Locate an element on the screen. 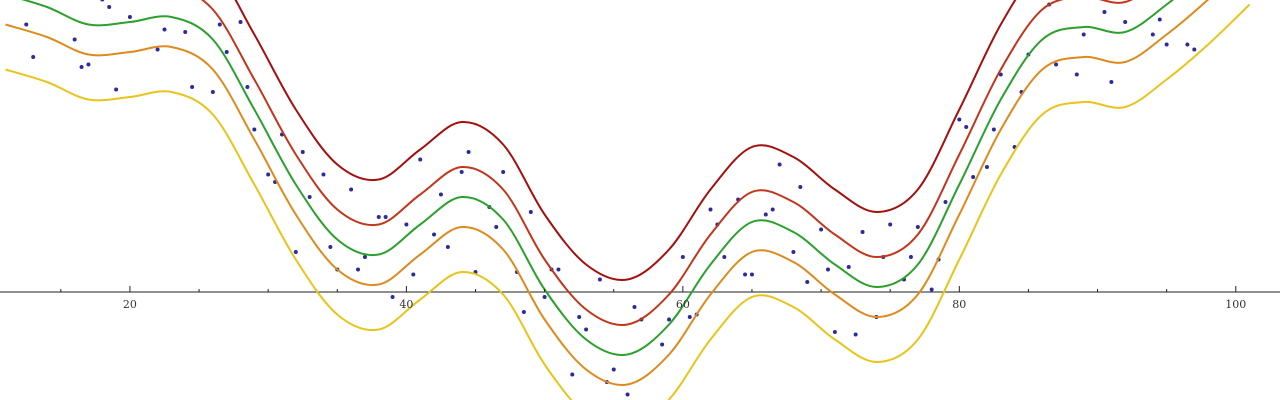 The height and width of the screenshot is (400, 1280). x-tick-label: 100 is located at coordinates (1235, 304).